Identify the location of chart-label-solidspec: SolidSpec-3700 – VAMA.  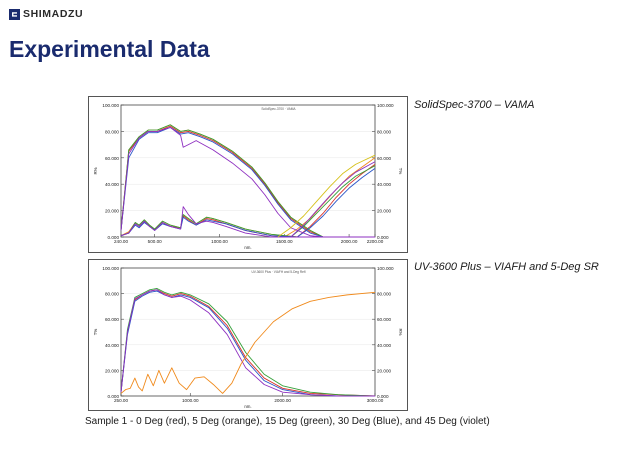
(474, 105).